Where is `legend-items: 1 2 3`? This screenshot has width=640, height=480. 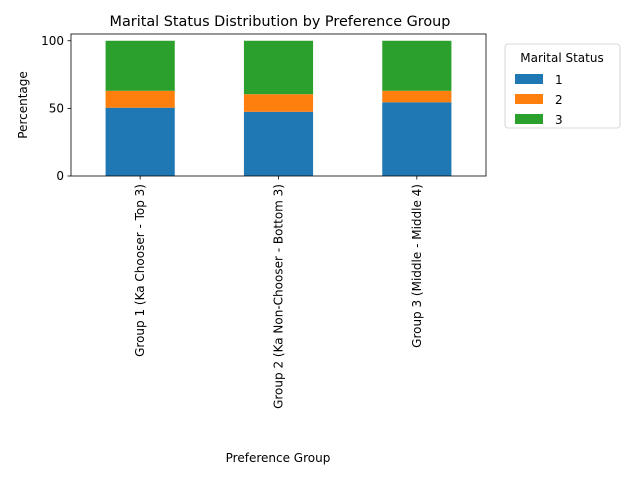
legend-items: 1 2 3 is located at coordinates (539, 100).